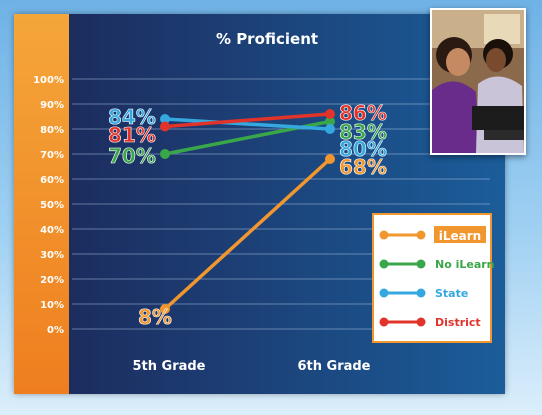 This screenshot has height=415, width=542. Describe the element at coordinates (55, 330) in the screenshot. I see `y-tick-label: 0%` at that location.